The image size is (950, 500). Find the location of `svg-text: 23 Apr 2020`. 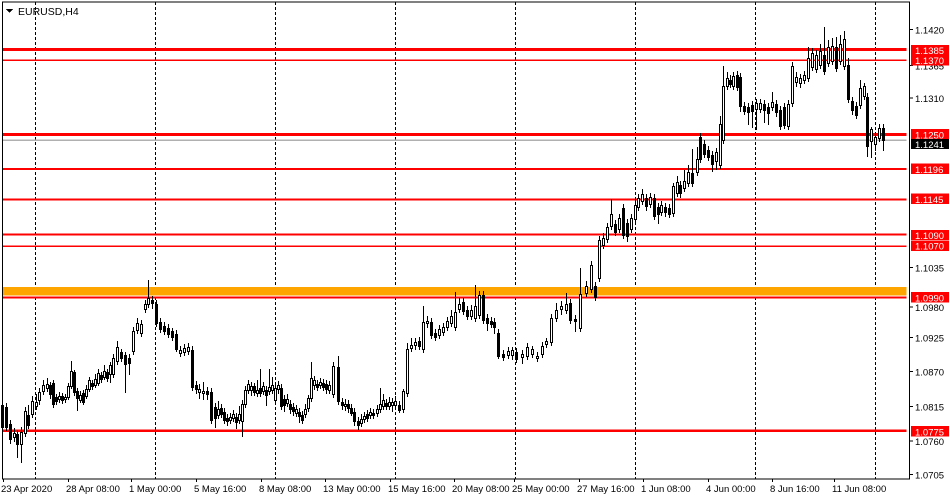

svg-text: 23 Apr 2020 is located at coordinates (26, 489).